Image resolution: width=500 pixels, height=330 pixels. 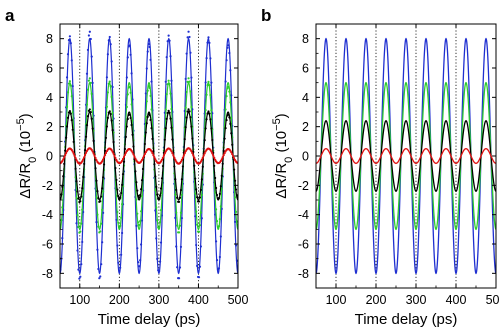 What do you see at coordinates (158, 300) in the screenshot?
I see `x-tick-label: 300` at bounding box center [158, 300].